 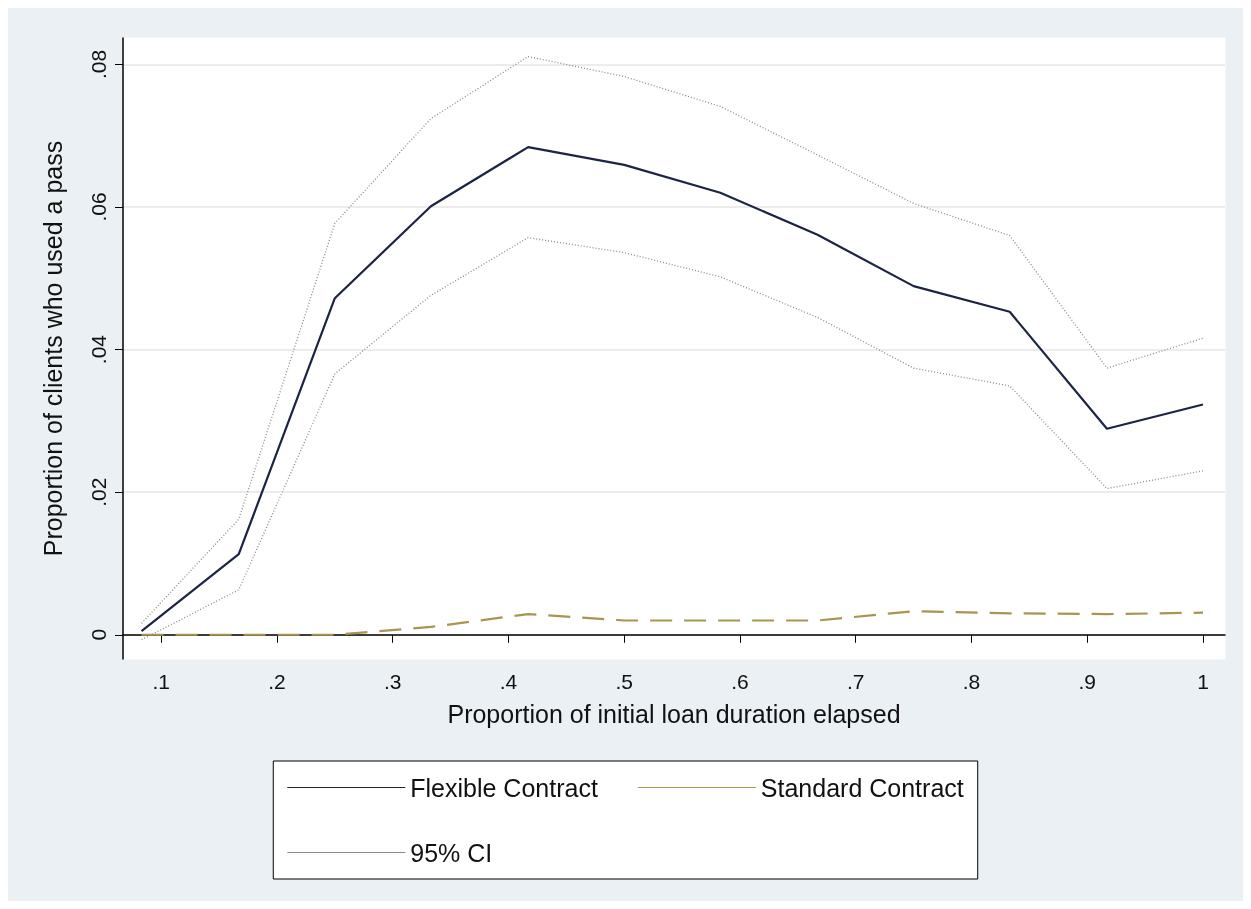 I want to click on x-tick-label: .3, so click(x=392, y=681).